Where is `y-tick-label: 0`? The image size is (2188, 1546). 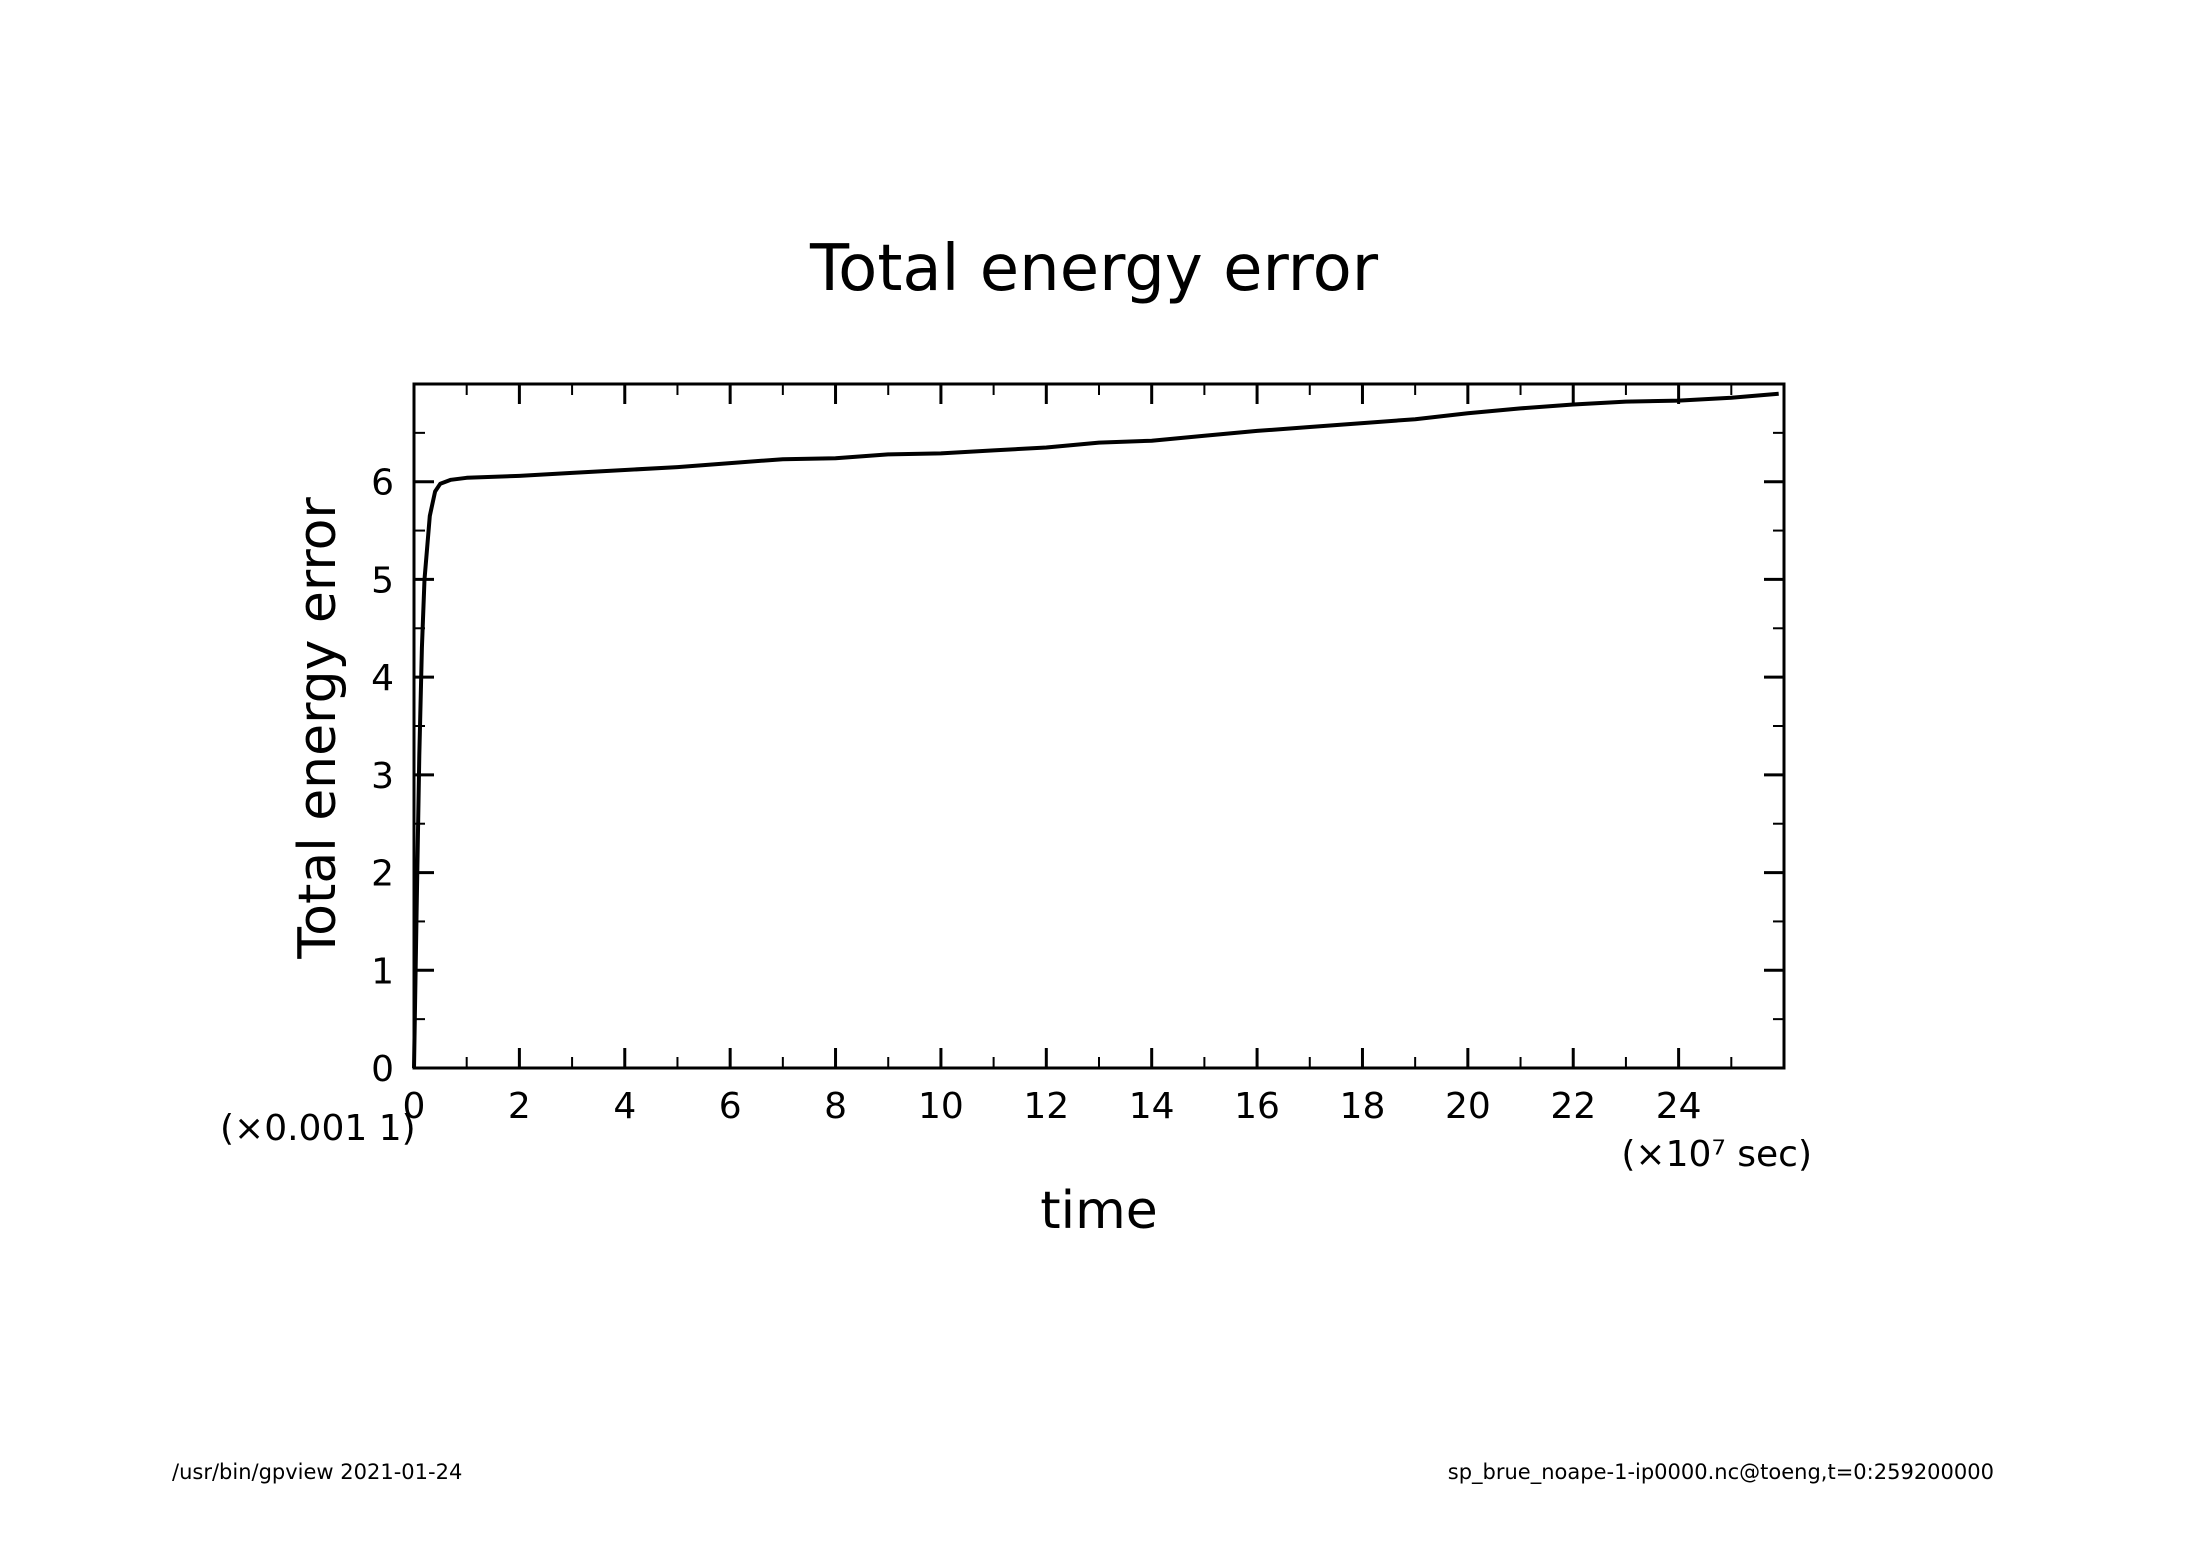 y-tick-label: 0 is located at coordinates (382, 1069).